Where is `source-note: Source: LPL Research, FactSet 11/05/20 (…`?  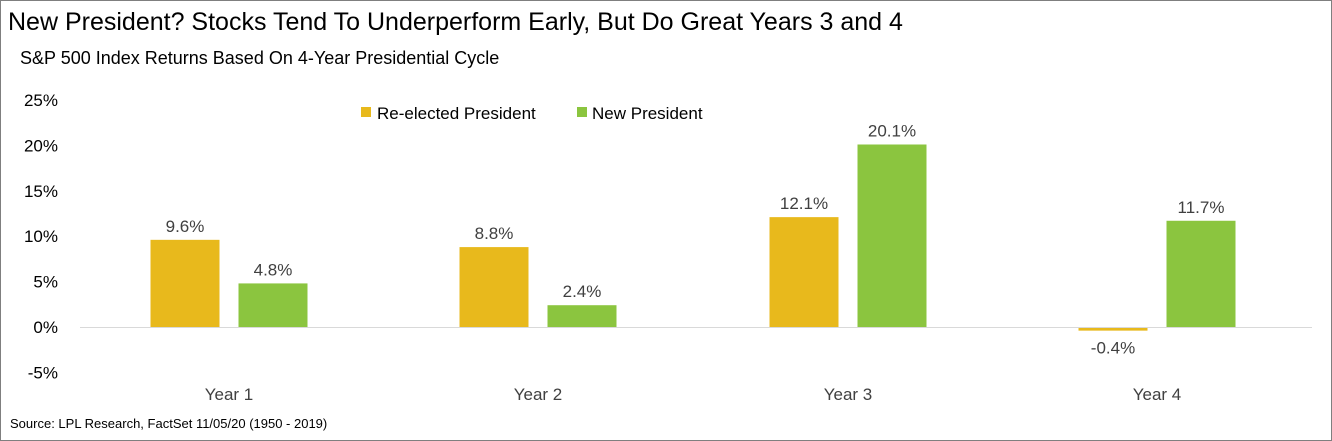
source-note: Source: LPL Research, FactSet 11/05/20 (… is located at coordinates (169, 423).